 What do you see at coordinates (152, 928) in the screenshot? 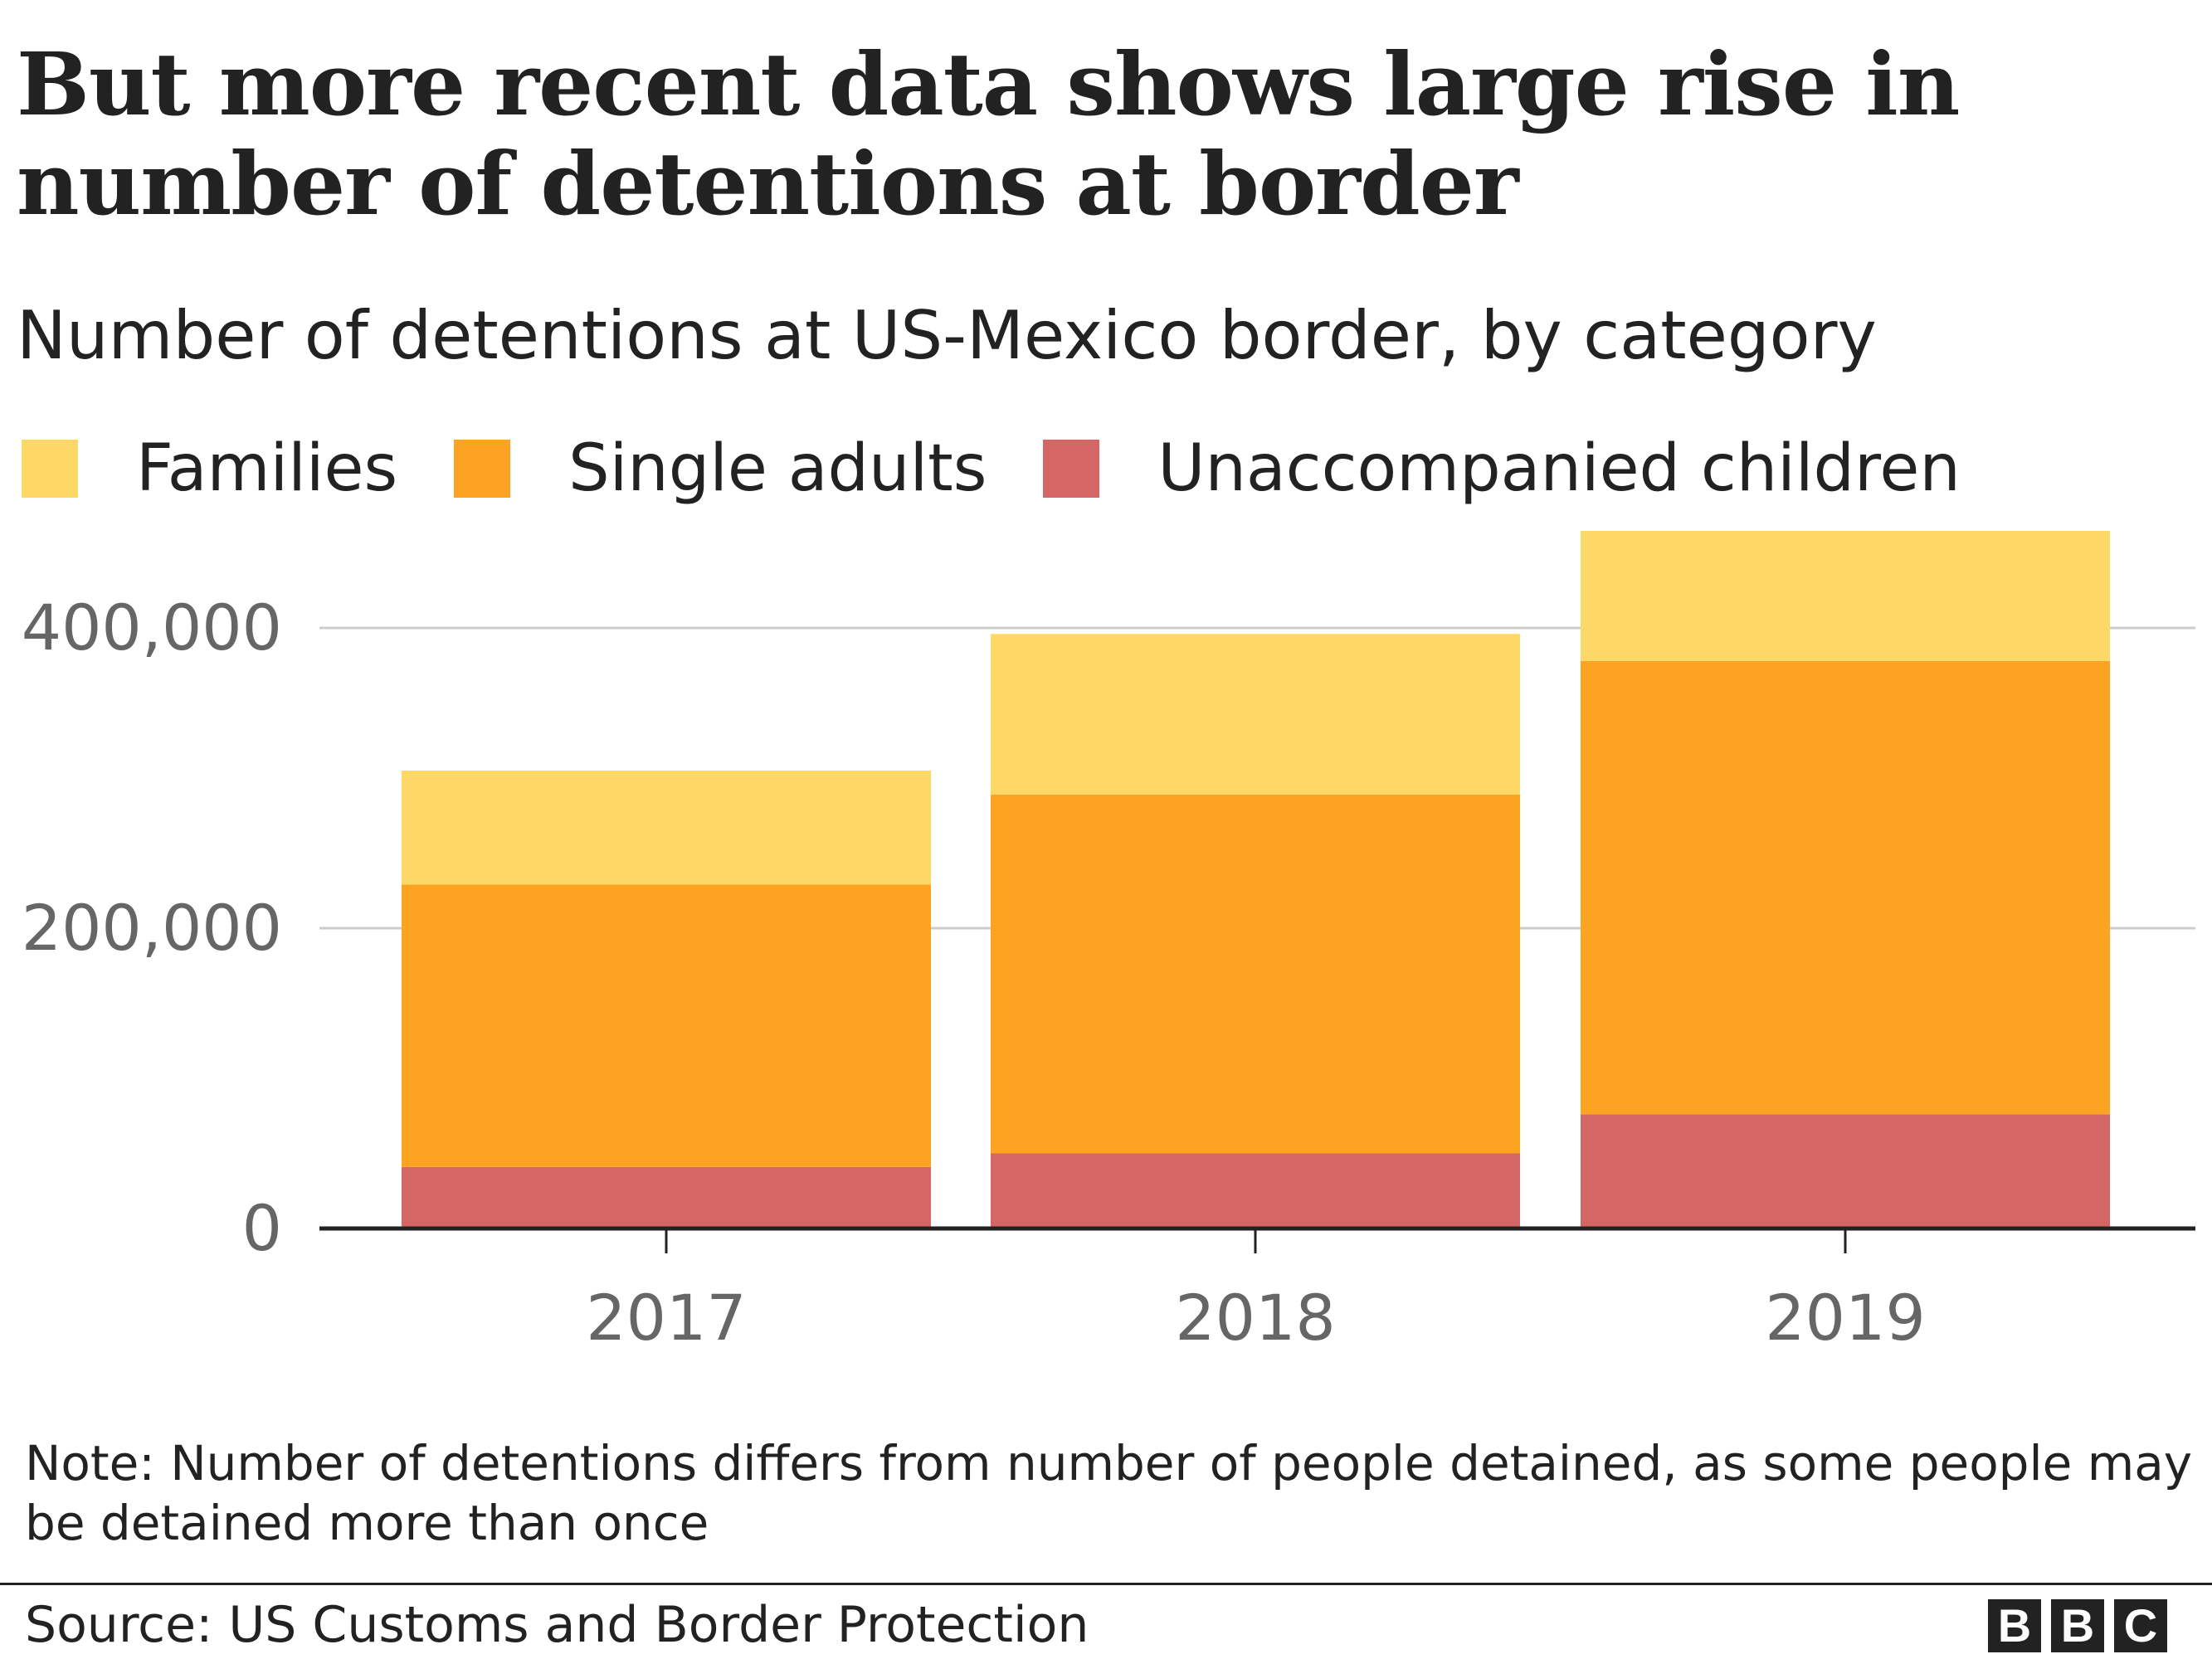
I see `y-tick-label: 200,000` at bounding box center [152, 928].